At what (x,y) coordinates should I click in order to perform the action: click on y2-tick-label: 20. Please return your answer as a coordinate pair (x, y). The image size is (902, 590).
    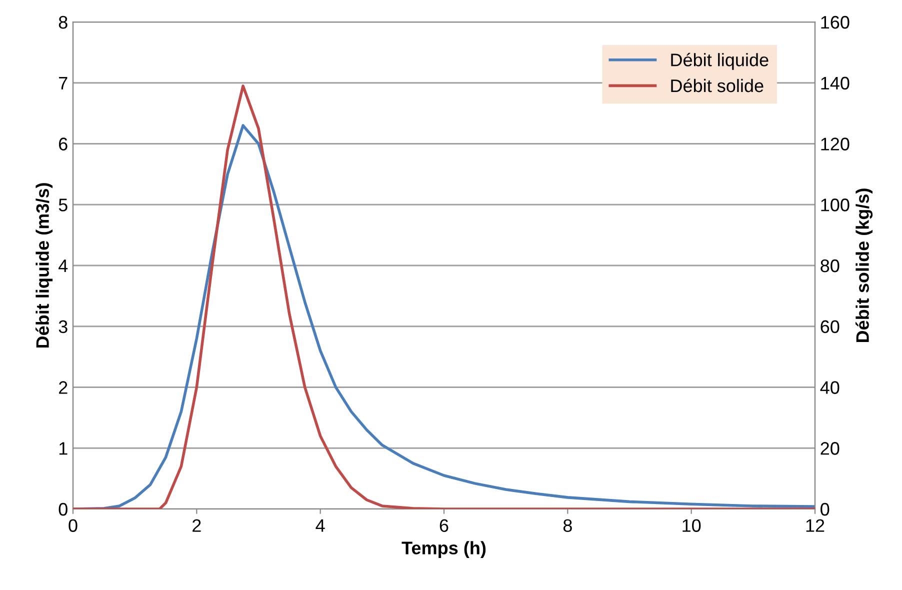
    Looking at the image, I should click on (830, 448).